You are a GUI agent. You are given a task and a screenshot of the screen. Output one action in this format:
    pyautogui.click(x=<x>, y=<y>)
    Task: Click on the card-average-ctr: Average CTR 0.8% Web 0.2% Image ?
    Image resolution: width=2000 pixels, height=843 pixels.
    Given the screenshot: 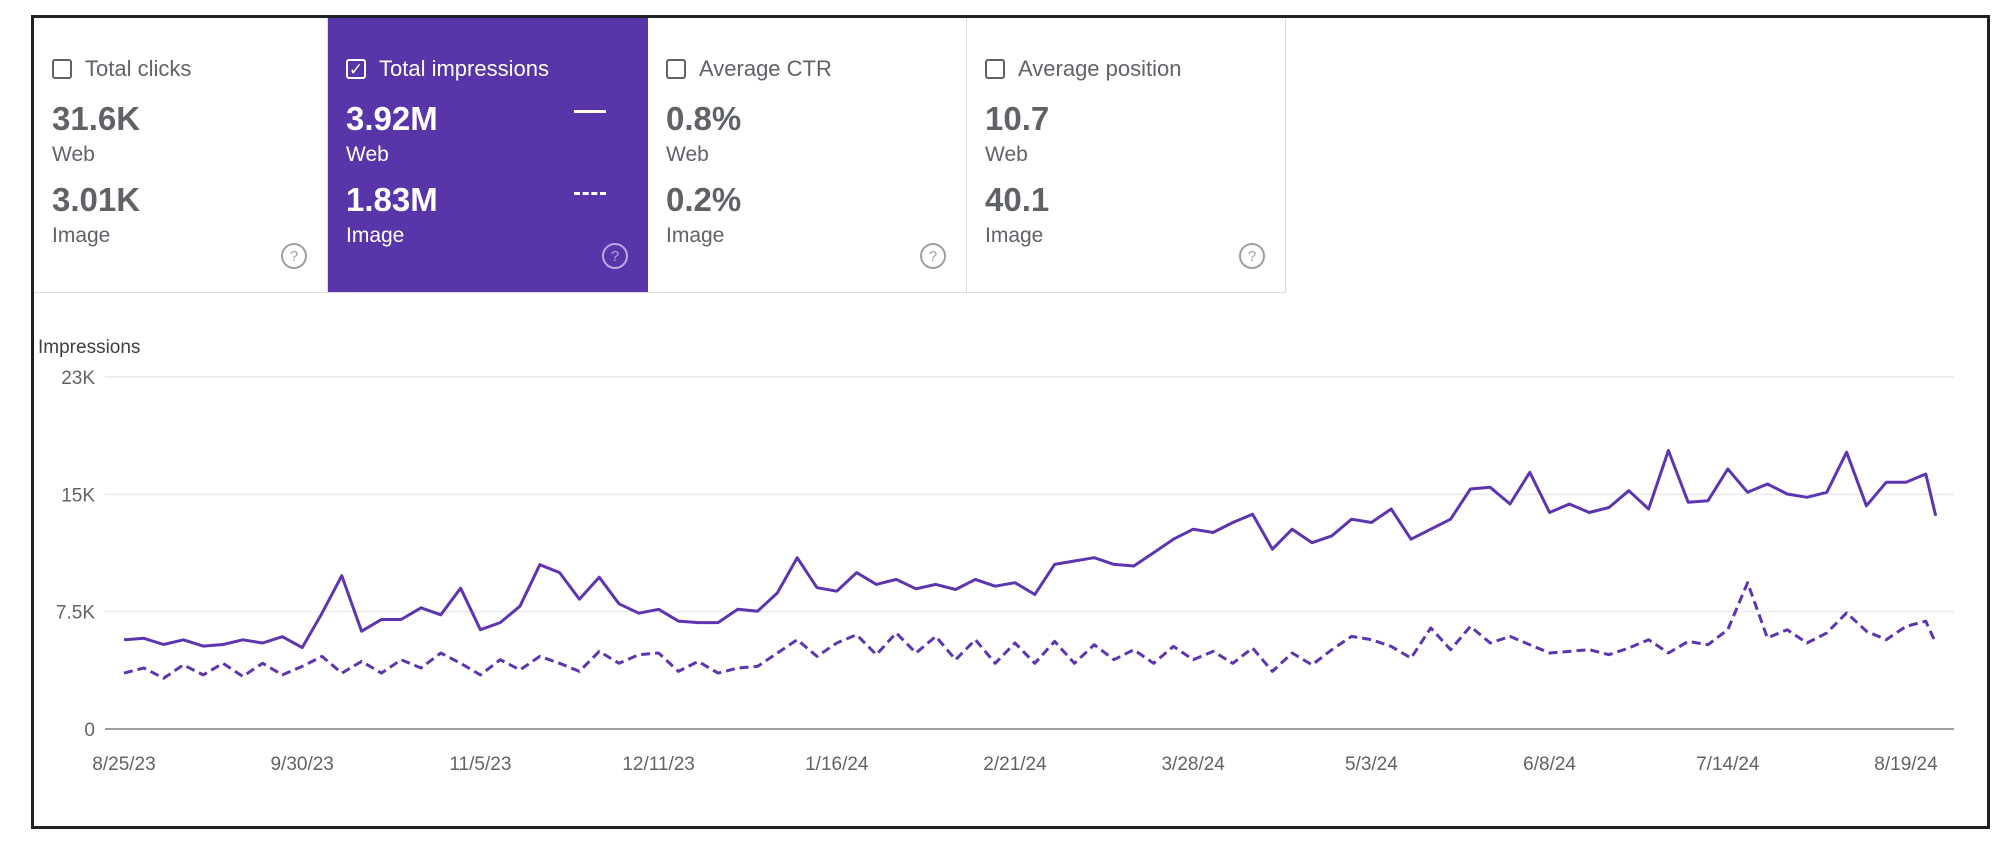 What is the action you would take?
    pyautogui.click(x=807, y=155)
    